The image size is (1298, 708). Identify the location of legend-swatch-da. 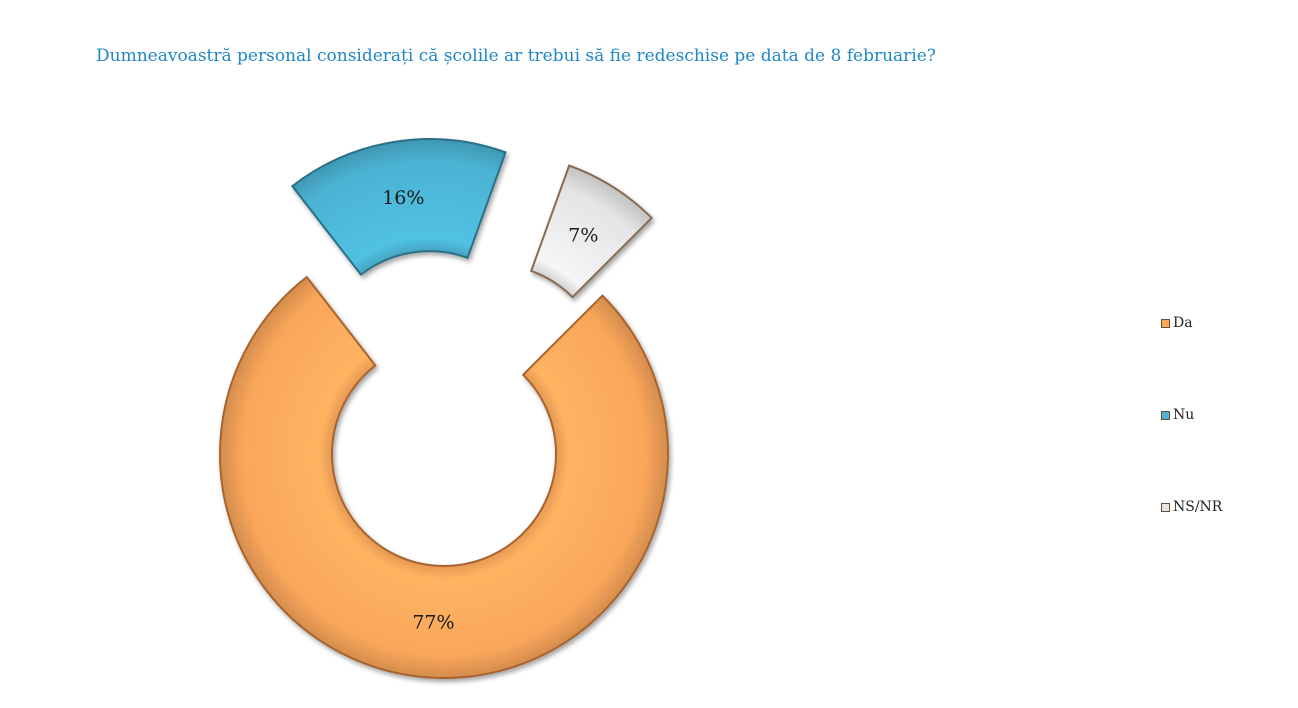
(1165, 323).